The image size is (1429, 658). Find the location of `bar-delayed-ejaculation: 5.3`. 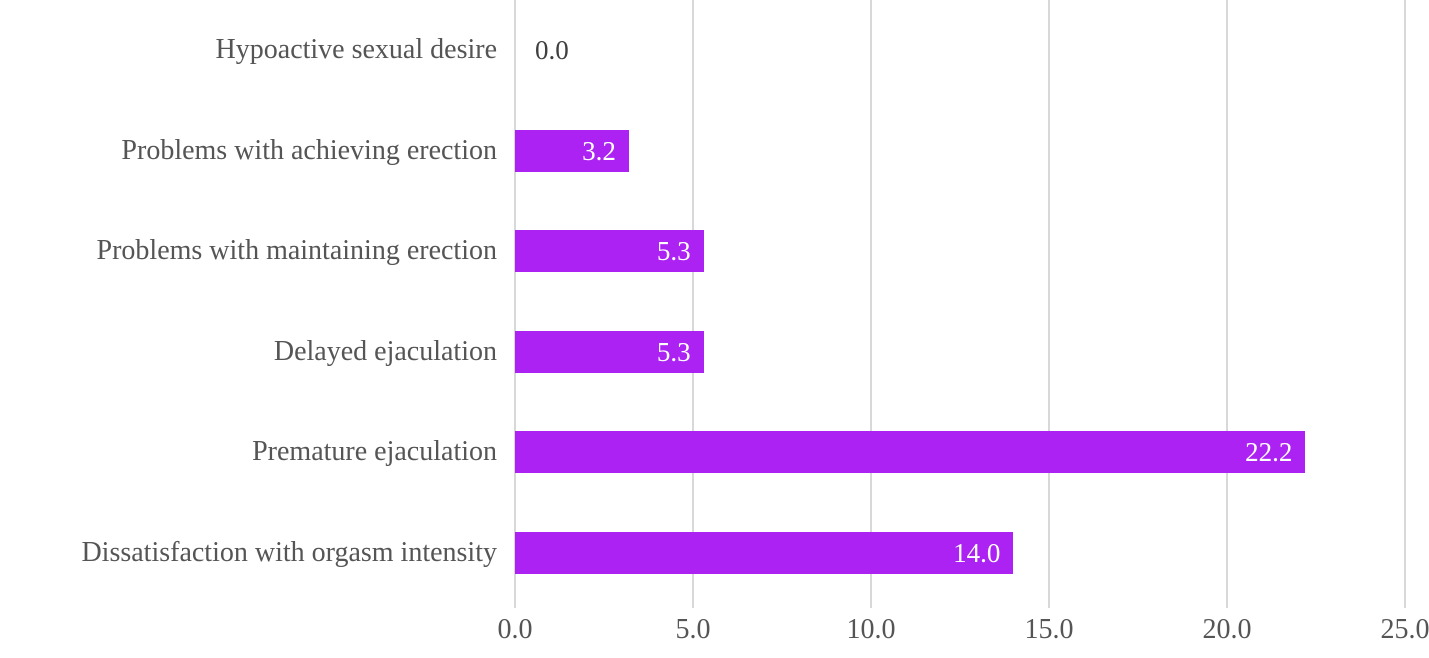

bar-delayed-ejaculation: 5.3 is located at coordinates (609, 351).